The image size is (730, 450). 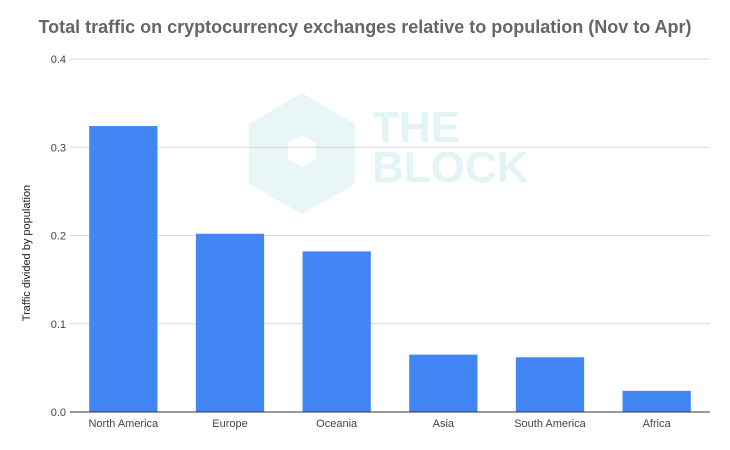 I want to click on x-tick-label: Asia, so click(x=444, y=424).